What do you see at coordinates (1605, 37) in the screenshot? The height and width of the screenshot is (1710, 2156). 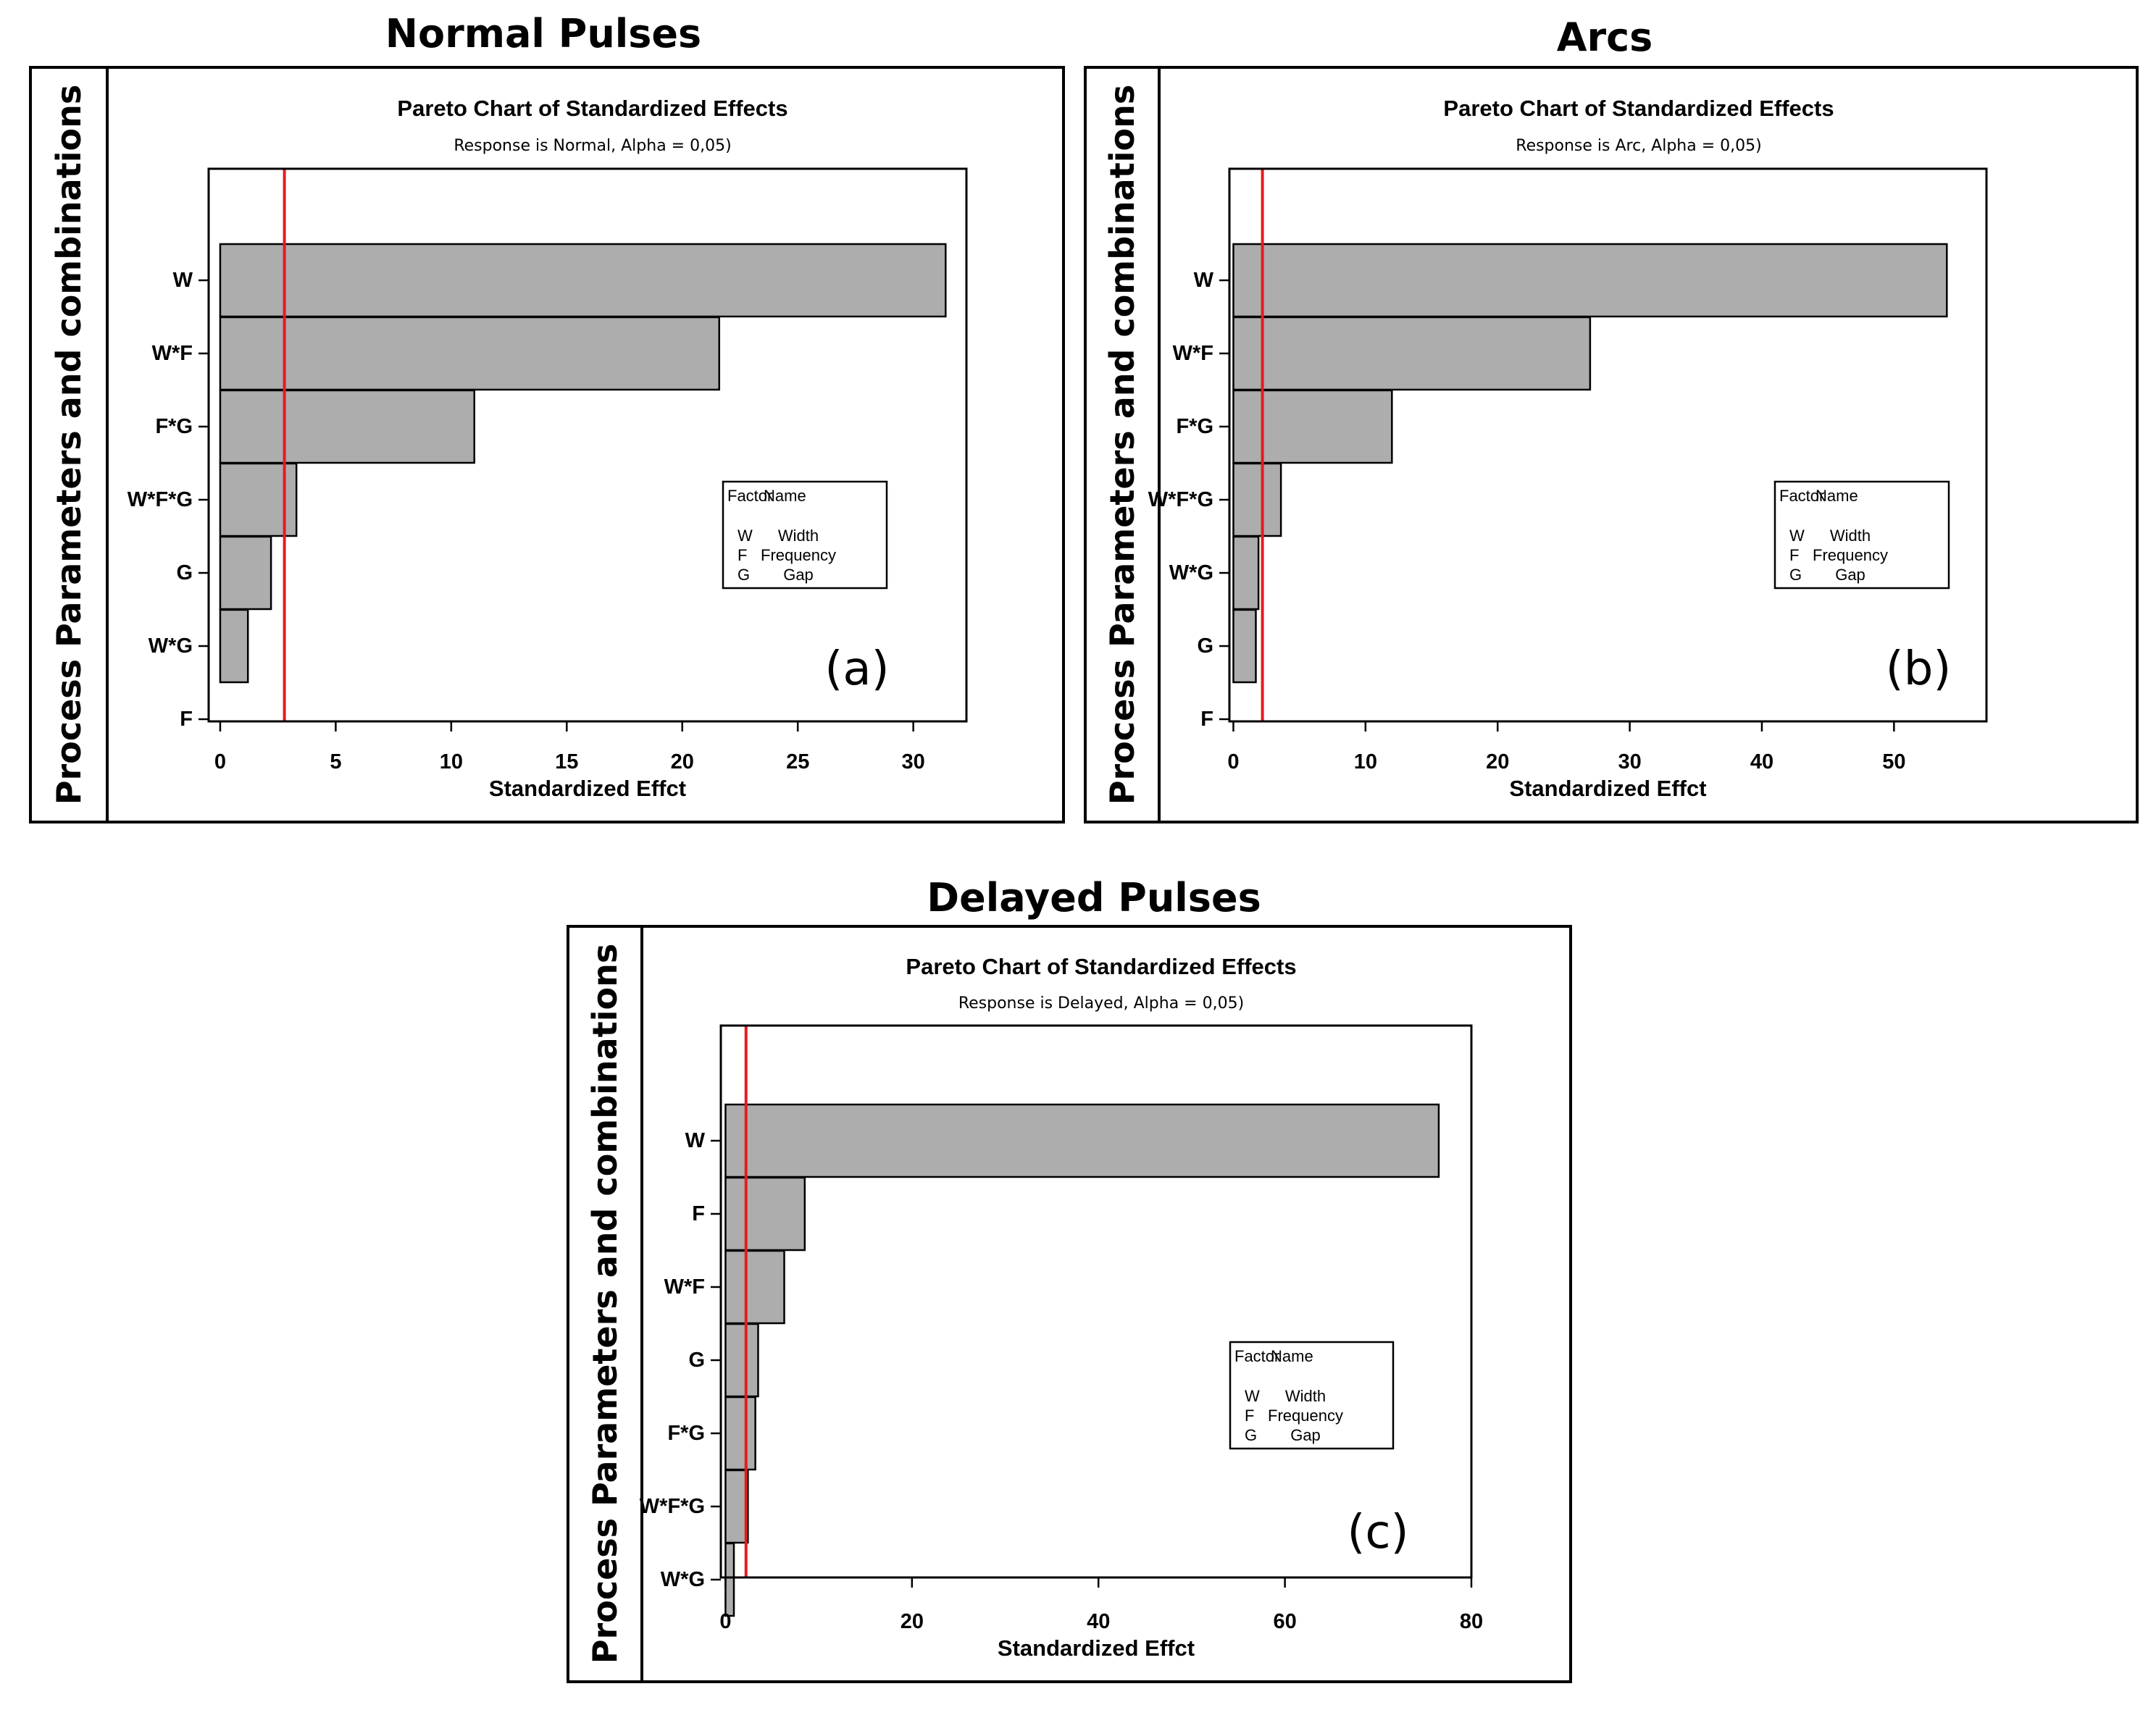 I see `panel-heading: Arcs` at bounding box center [1605, 37].